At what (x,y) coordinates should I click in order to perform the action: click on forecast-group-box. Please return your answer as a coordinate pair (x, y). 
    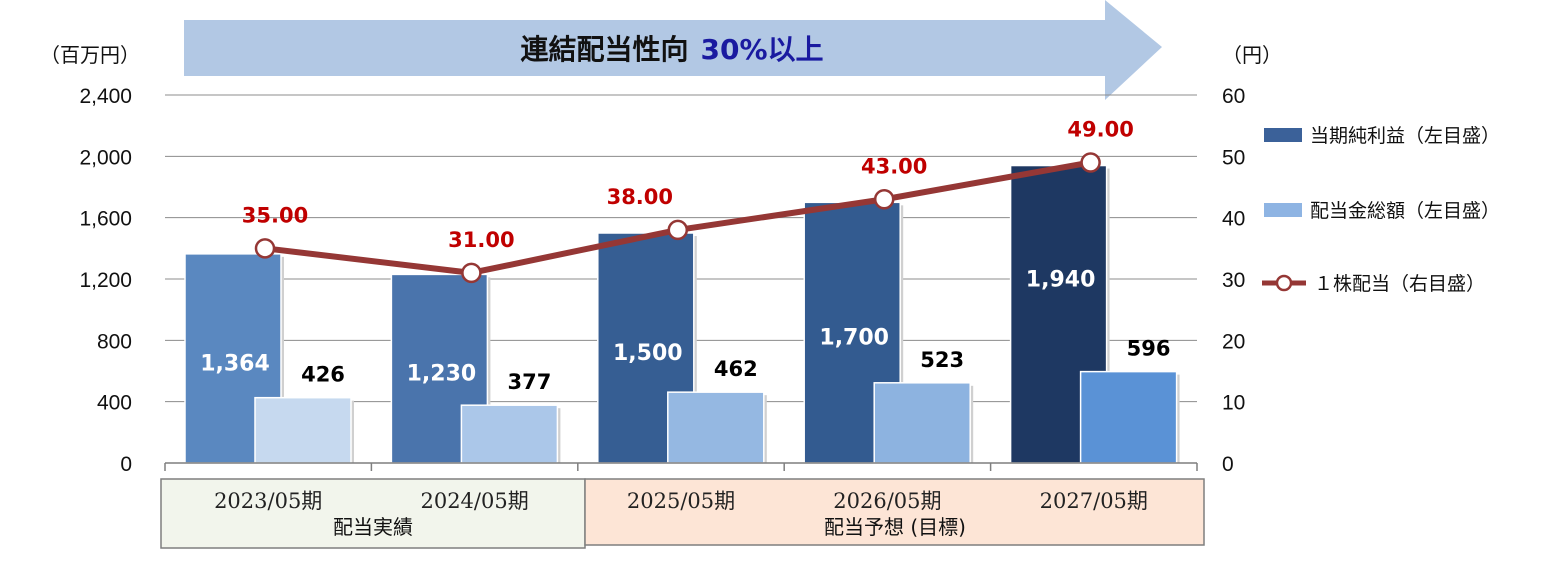
    Looking at the image, I should click on (894, 512).